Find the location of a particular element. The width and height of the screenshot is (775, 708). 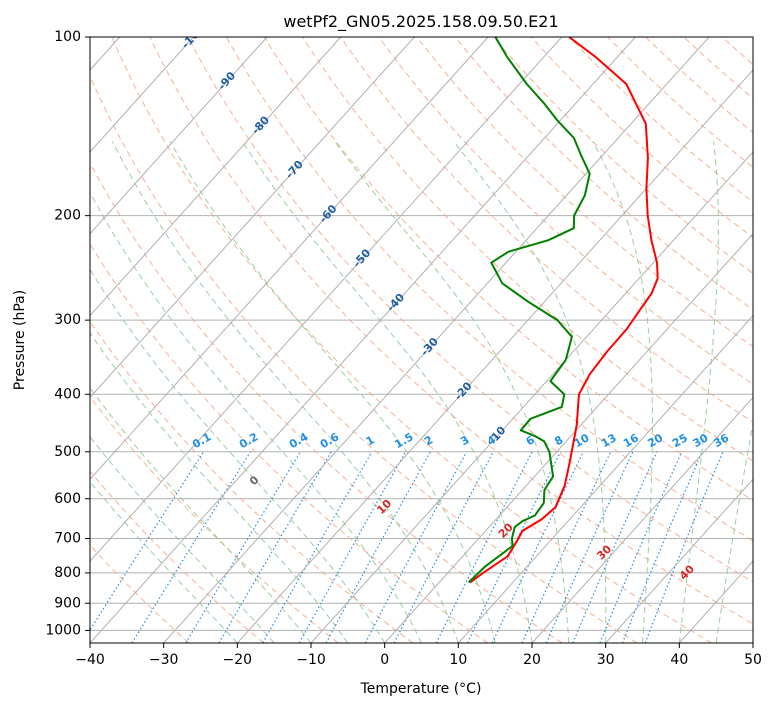

mixing-ratio-label: 3 is located at coordinates (464, 440).